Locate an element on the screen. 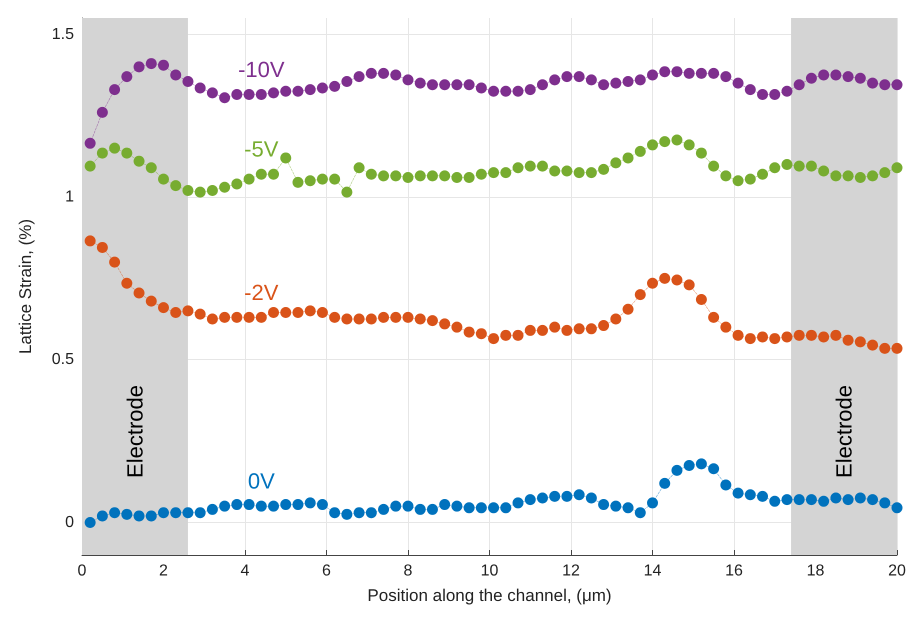 This screenshot has height=625, width=919. x-axis-title: Position along the channel, (μm) is located at coordinates (489, 595).